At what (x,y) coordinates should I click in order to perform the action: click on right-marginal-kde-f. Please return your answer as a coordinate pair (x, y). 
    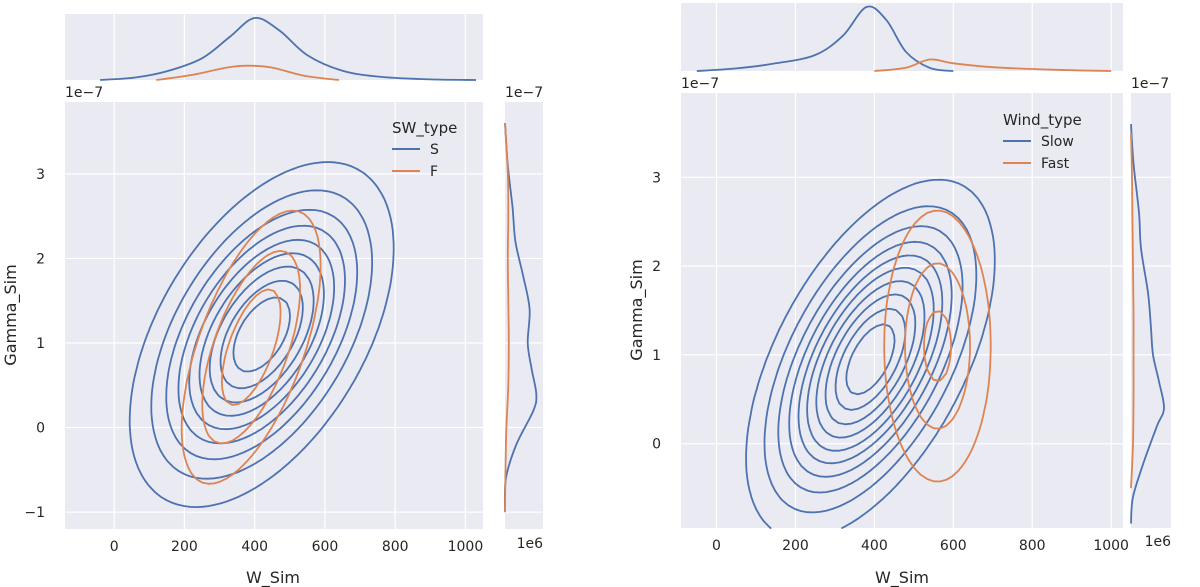
    Looking at the image, I should click on (507, 318).